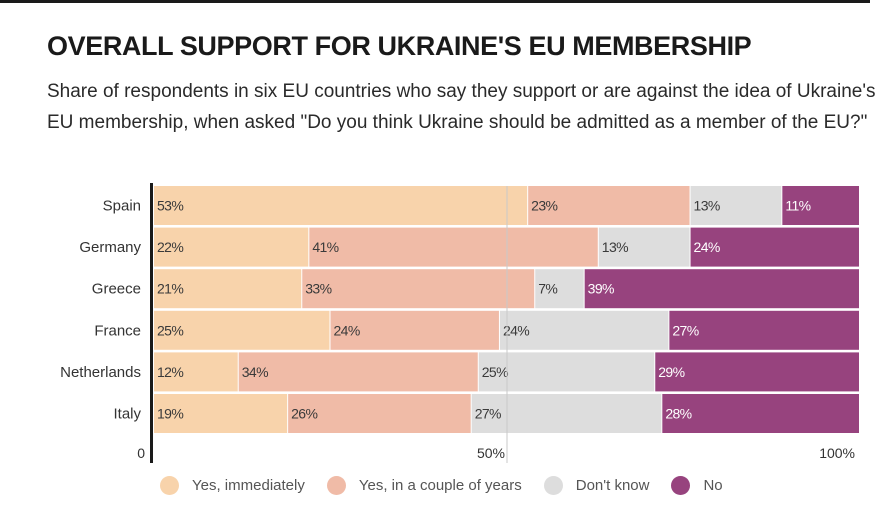  What do you see at coordinates (697, 485) in the screenshot?
I see `legend-item: No` at bounding box center [697, 485].